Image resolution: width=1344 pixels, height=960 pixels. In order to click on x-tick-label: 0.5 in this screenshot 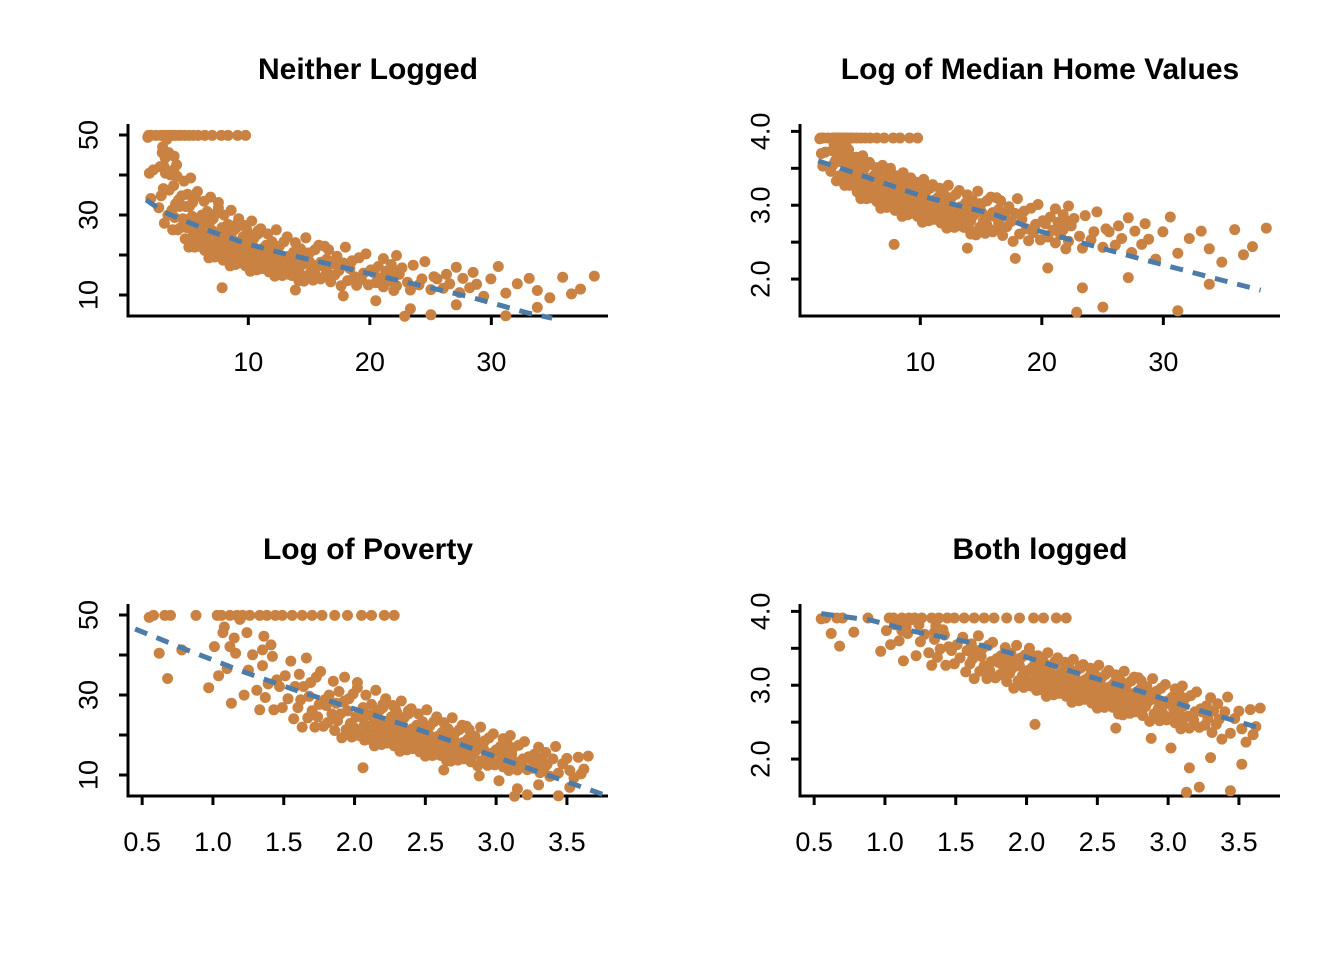, I will do `click(814, 842)`.